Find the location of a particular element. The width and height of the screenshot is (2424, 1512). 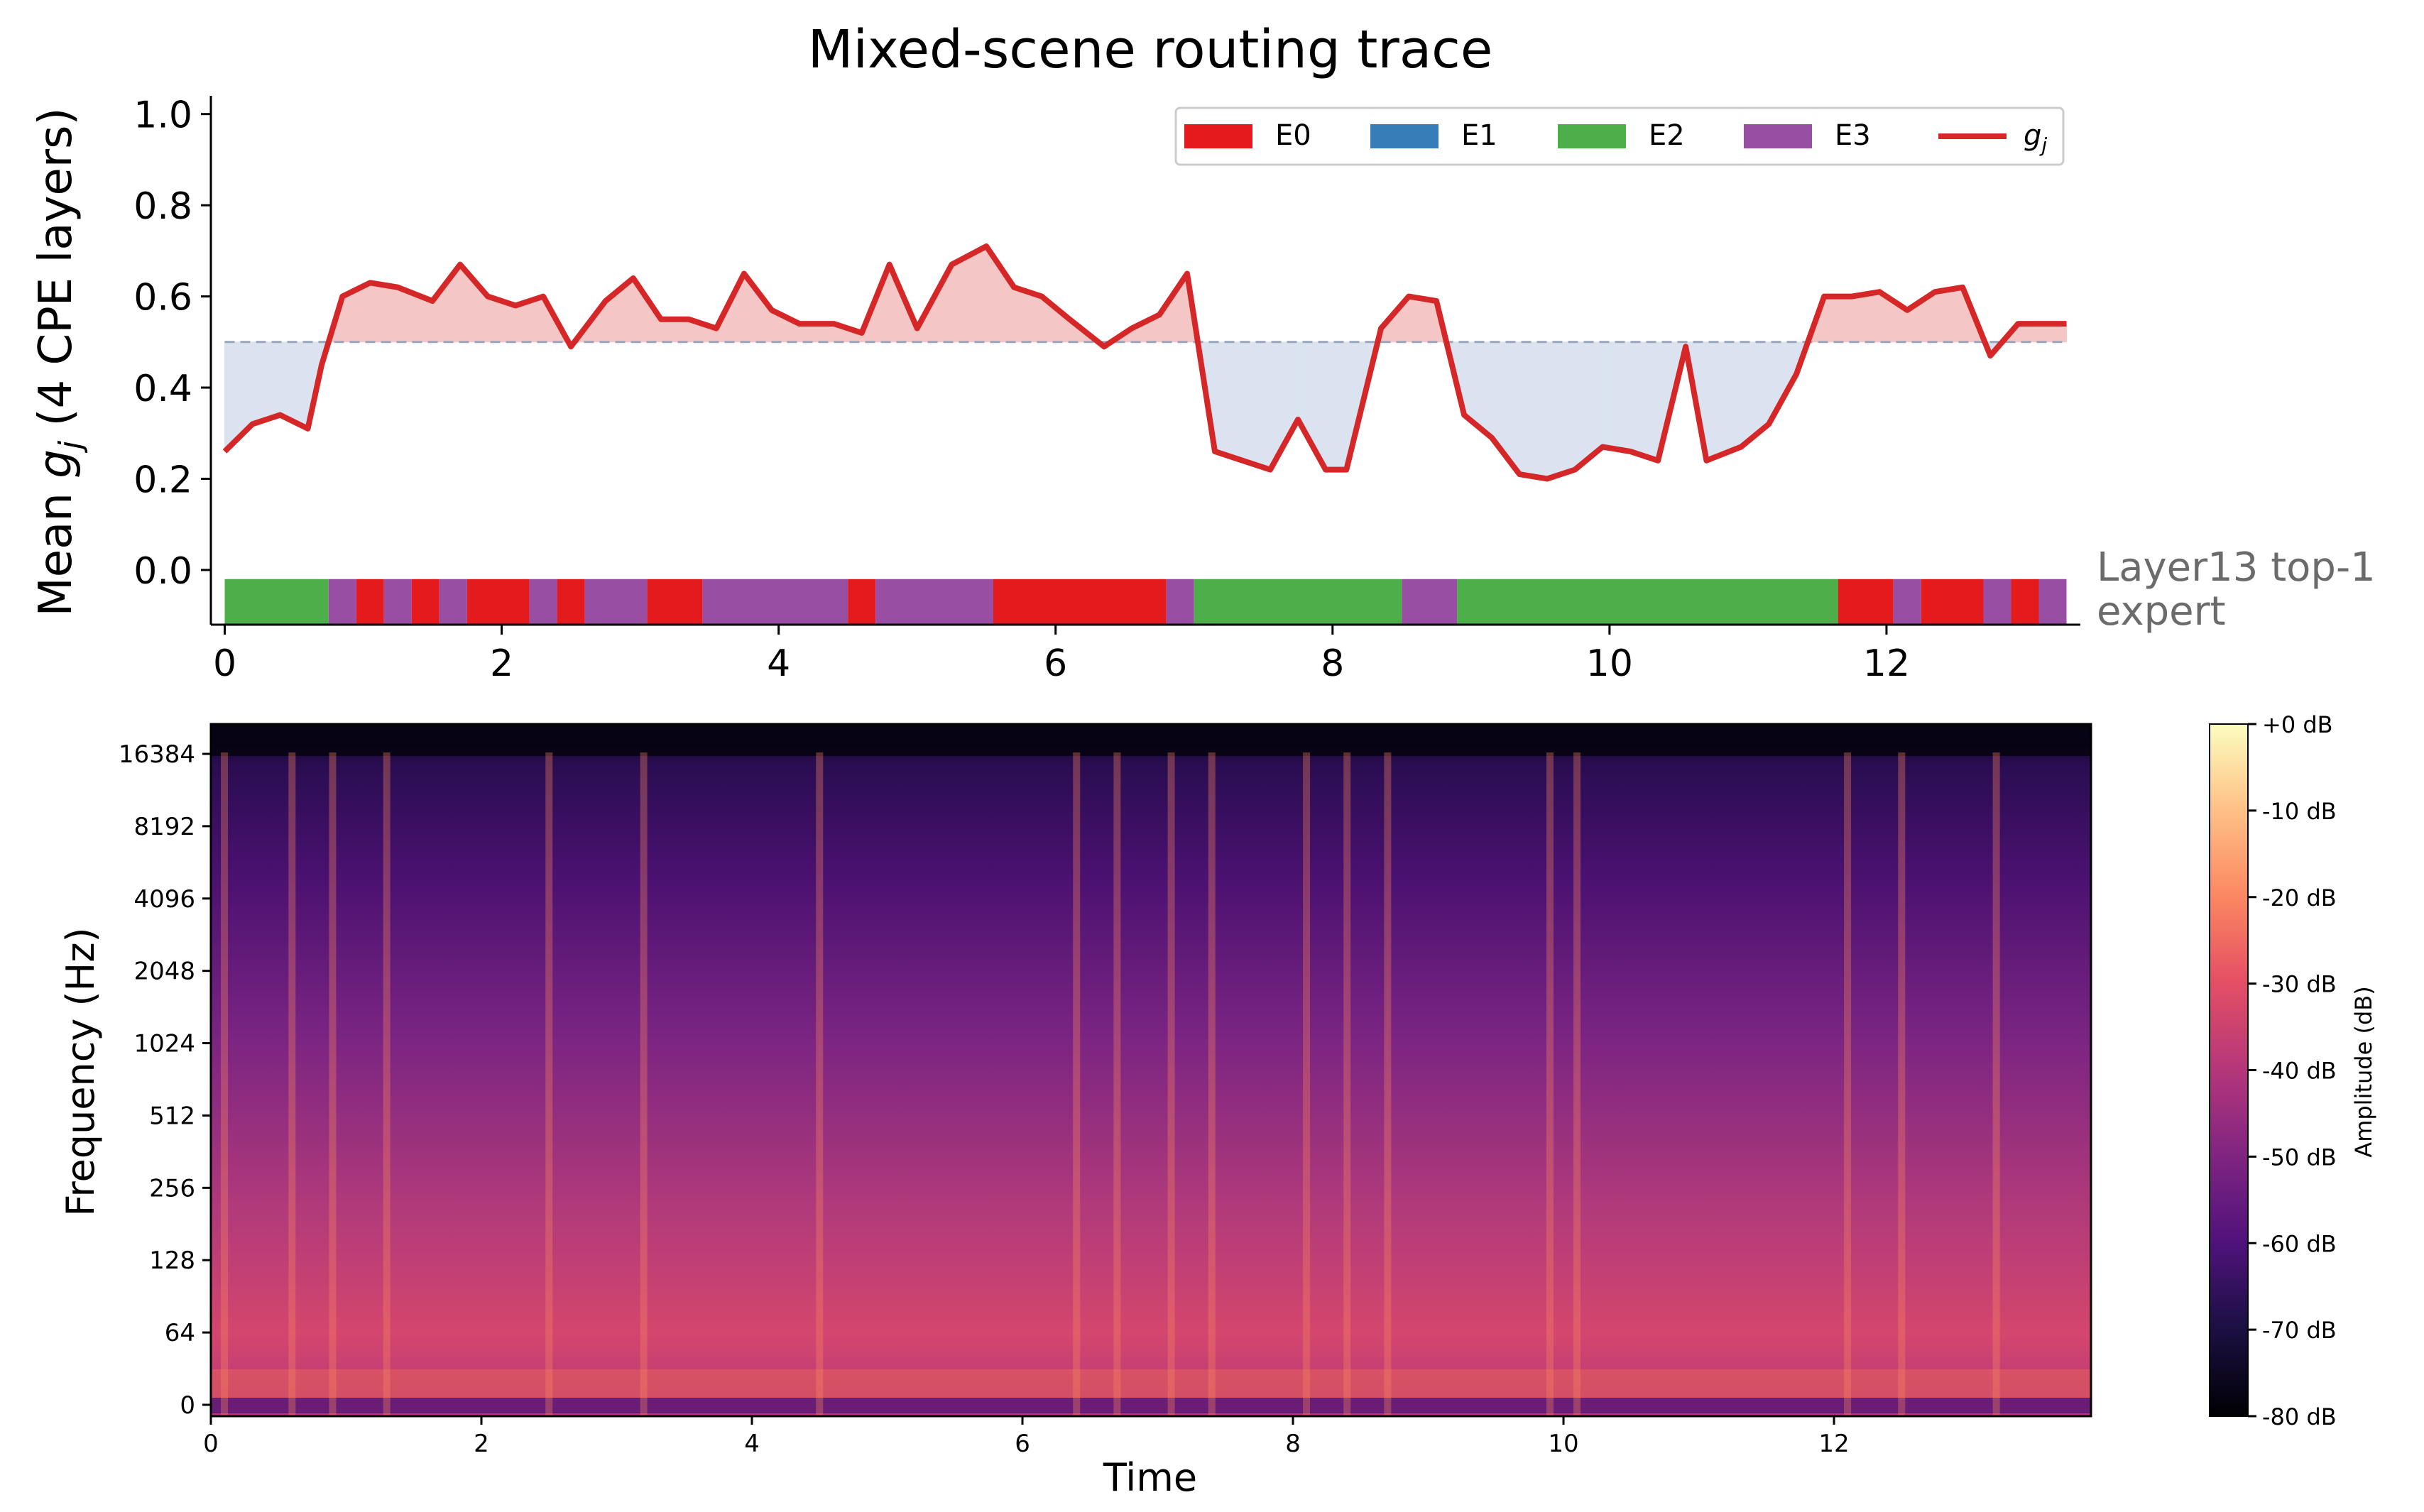

legend-label-e1: E1 is located at coordinates (1479, 136).